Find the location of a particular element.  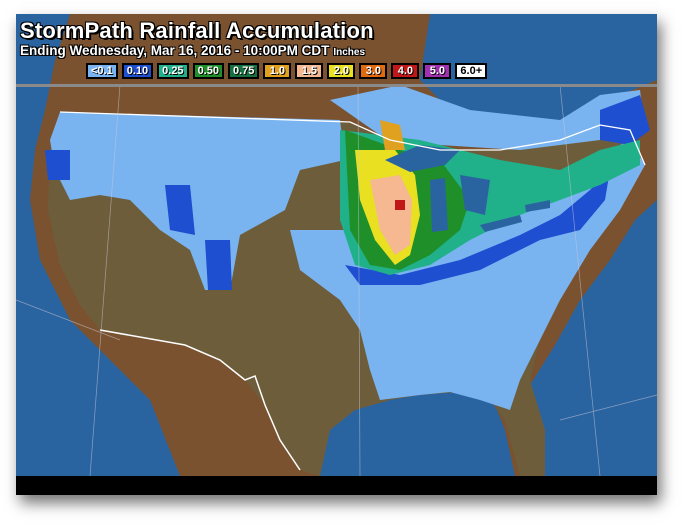

us-canada-border is located at coordinates (352, 138).